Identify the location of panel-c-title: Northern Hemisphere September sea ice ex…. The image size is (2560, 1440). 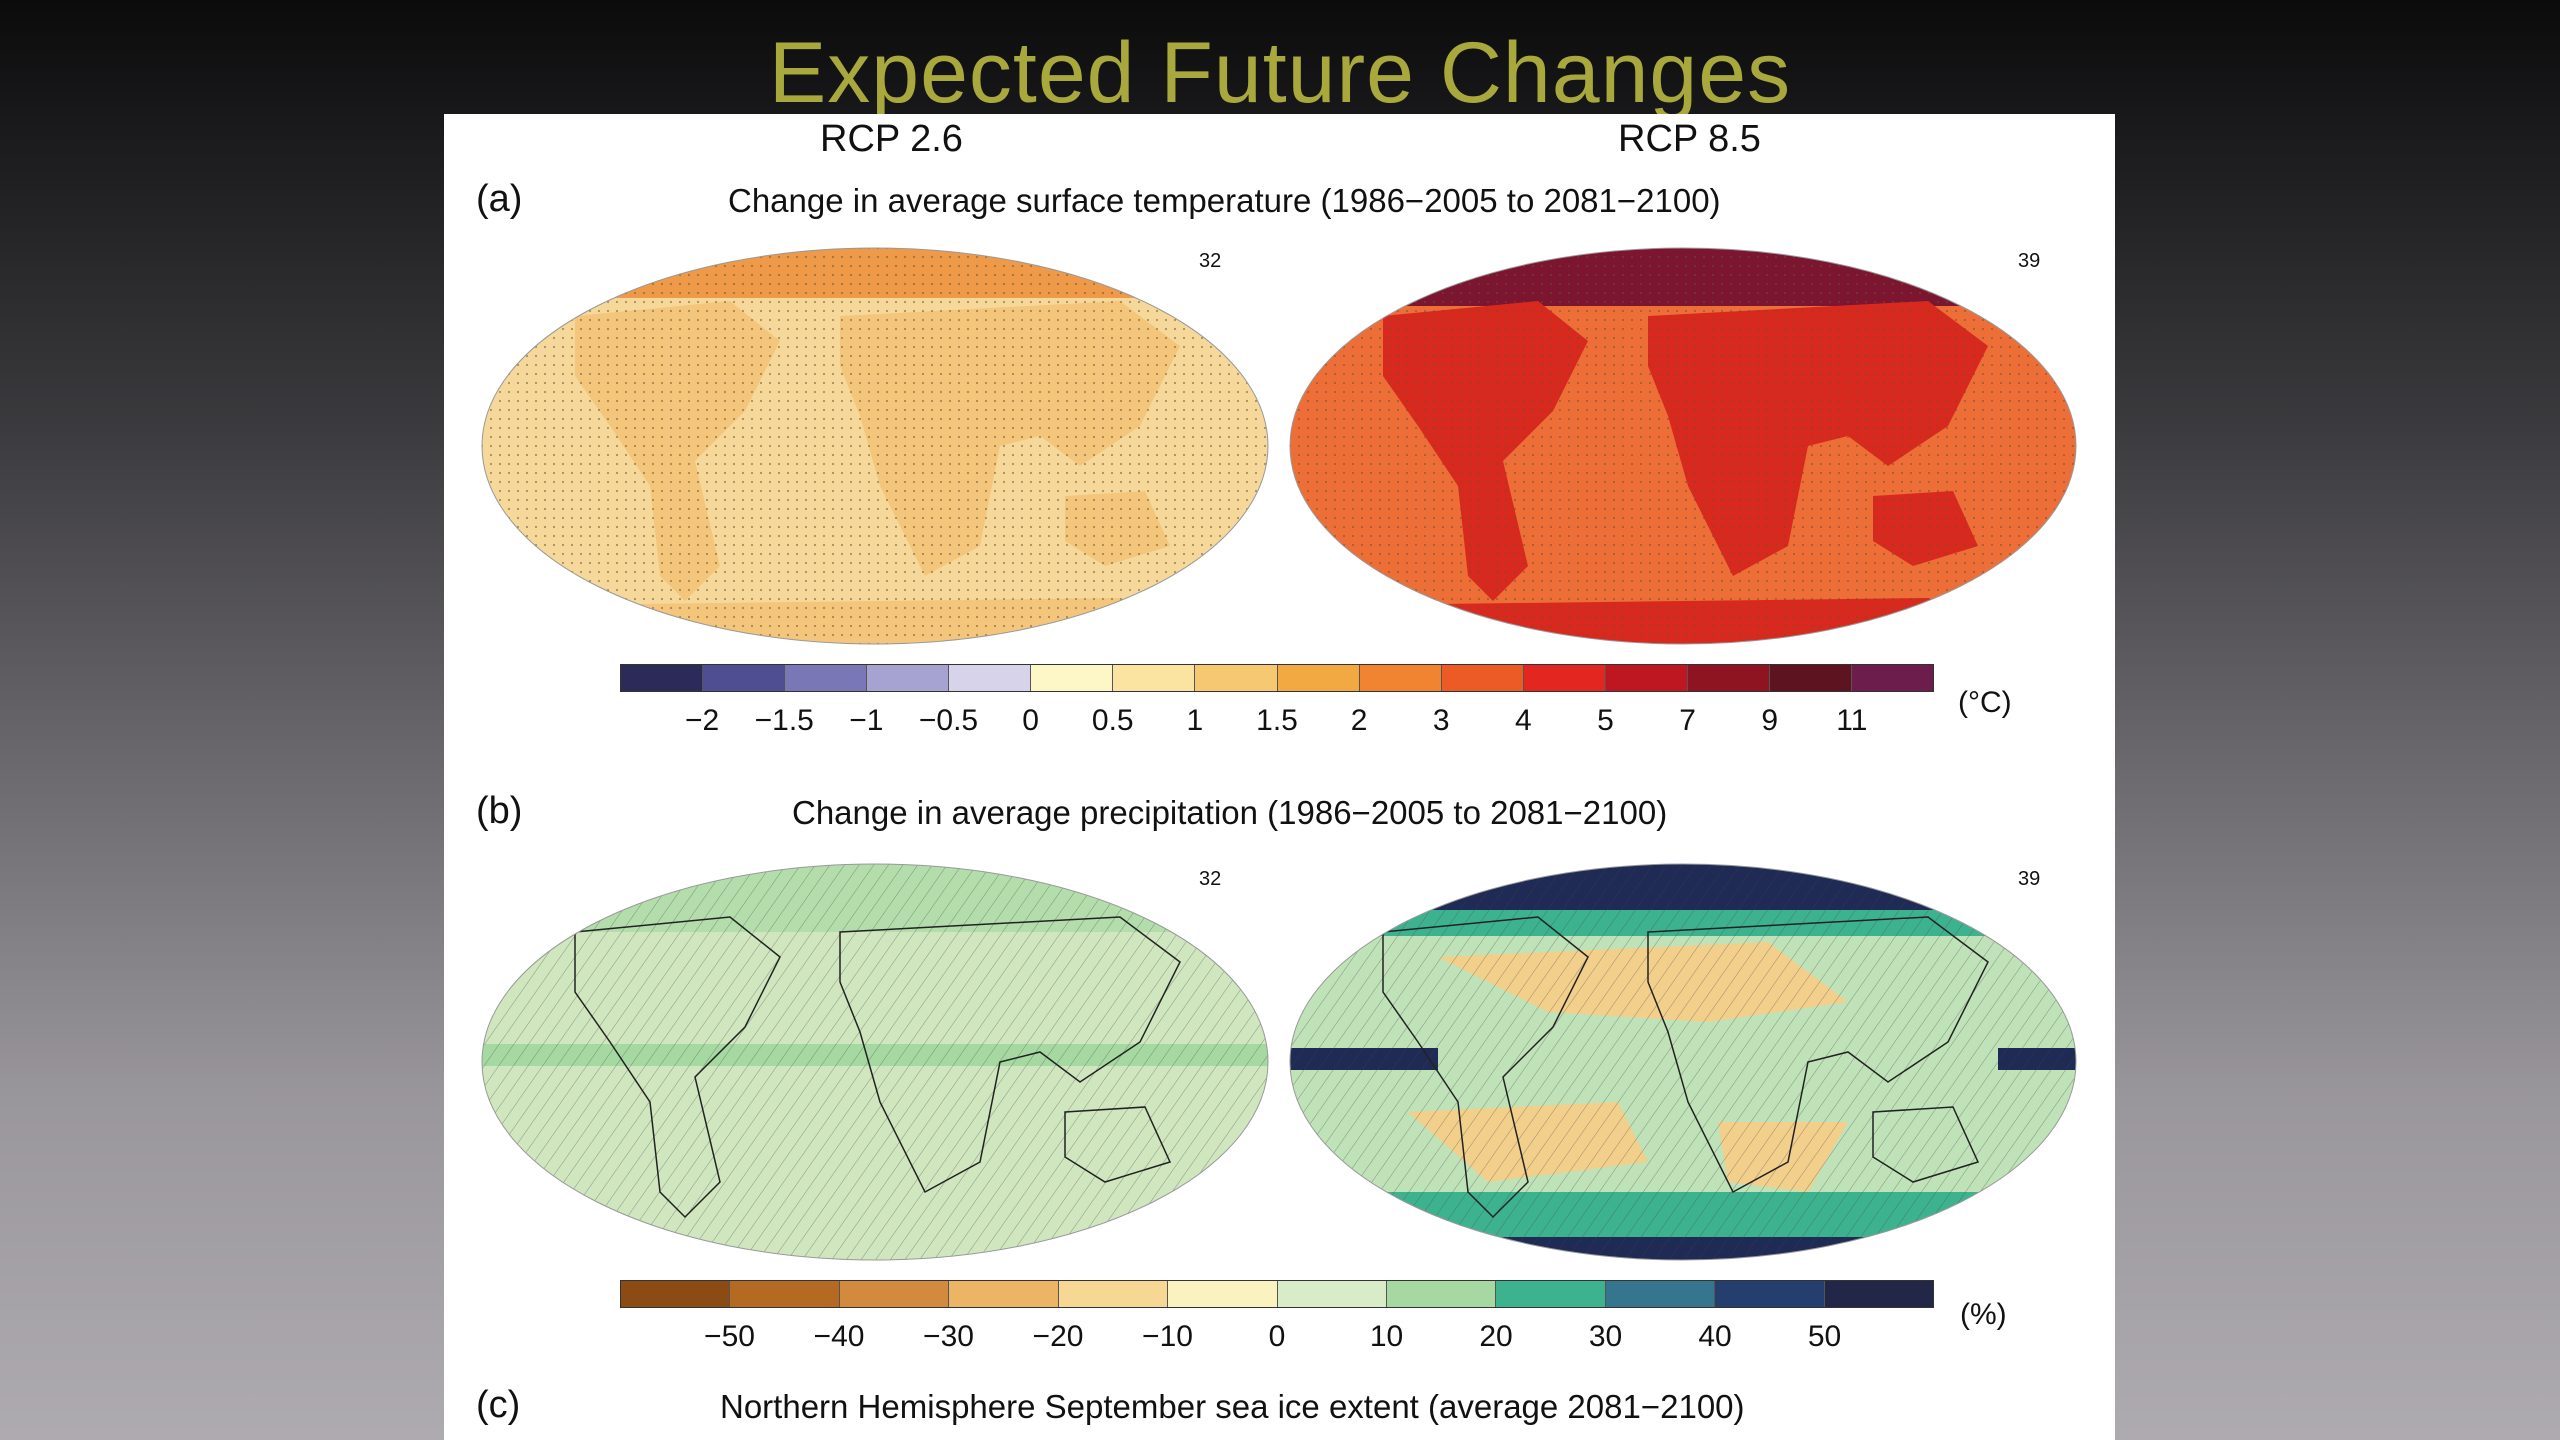
(1232, 1406).